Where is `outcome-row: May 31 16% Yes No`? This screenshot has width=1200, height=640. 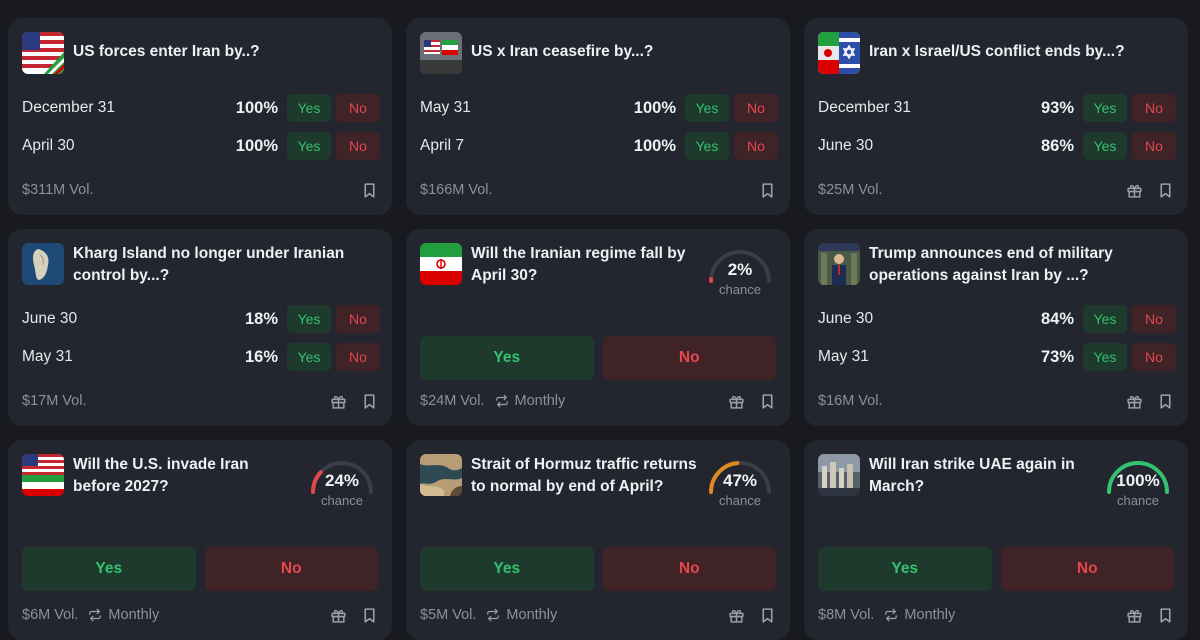 outcome-row: May 31 16% Yes No is located at coordinates (201, 357).